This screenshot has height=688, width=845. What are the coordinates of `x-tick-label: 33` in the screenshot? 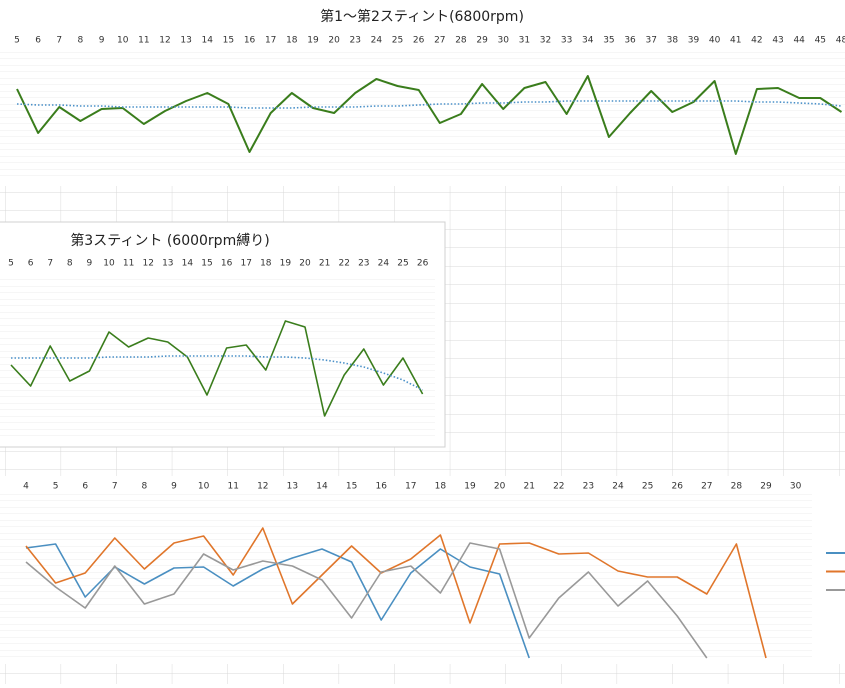 It's located at (566, 41).